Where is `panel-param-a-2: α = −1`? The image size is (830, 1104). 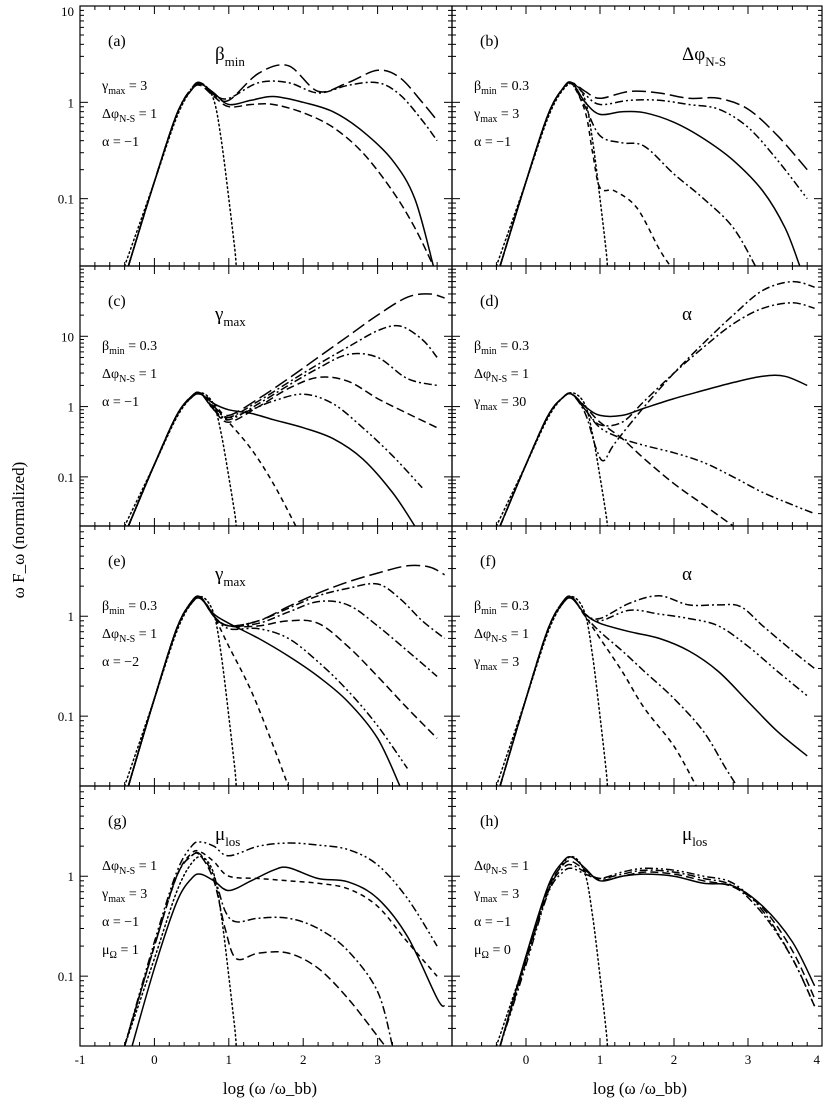
panel-param-a-2: α = −1 is located at coordinates (120, 142).